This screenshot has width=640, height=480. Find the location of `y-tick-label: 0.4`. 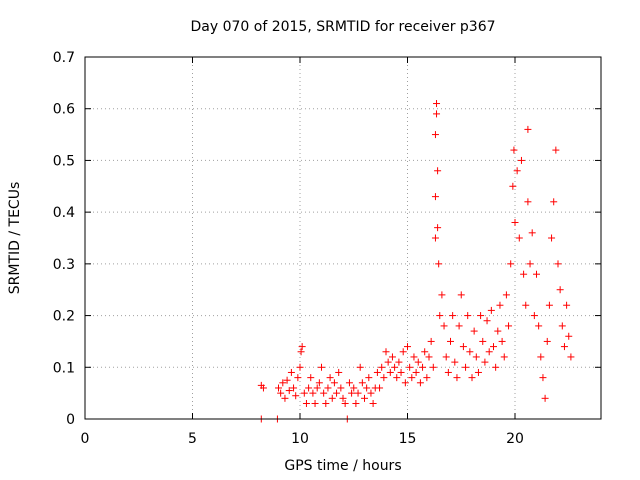

y-tick-label: 0.4 is located at coordinates (64, 213).